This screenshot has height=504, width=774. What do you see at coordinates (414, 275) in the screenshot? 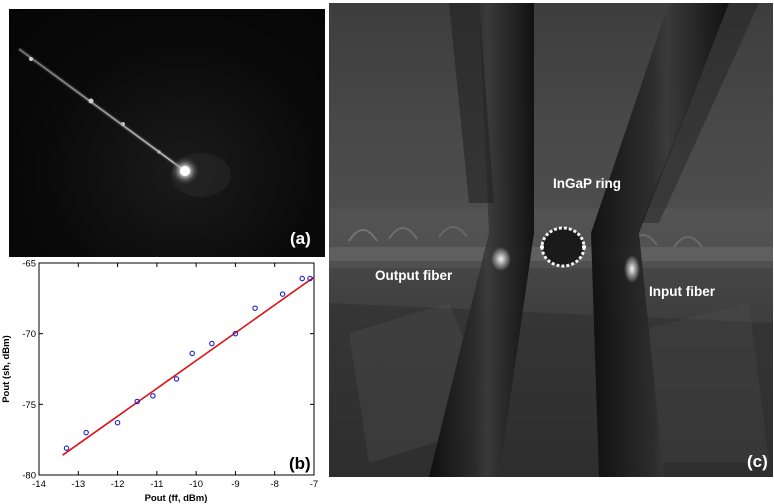
I see `output-fiber-label: Output fiber` at bounding box center [414, 275].